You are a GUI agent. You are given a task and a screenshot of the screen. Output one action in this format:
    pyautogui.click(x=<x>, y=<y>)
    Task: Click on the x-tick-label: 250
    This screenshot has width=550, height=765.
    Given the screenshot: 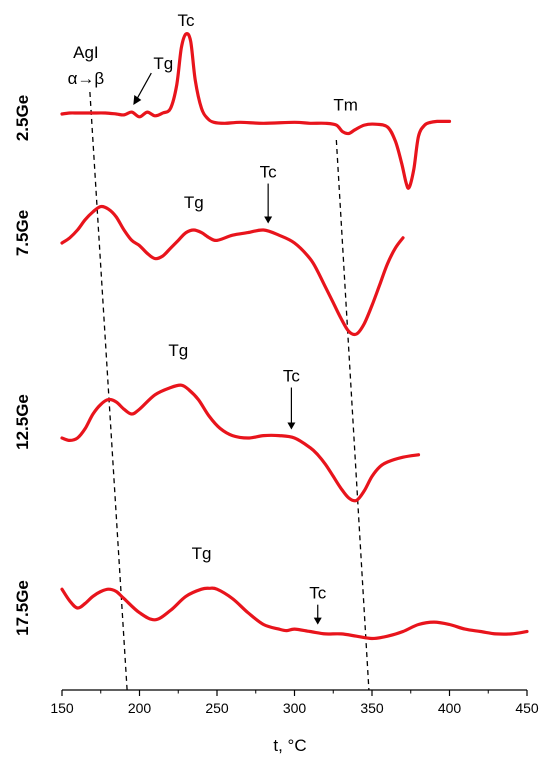 What is the action you would take?
    pyautogui.click(x=217, y=708)
    